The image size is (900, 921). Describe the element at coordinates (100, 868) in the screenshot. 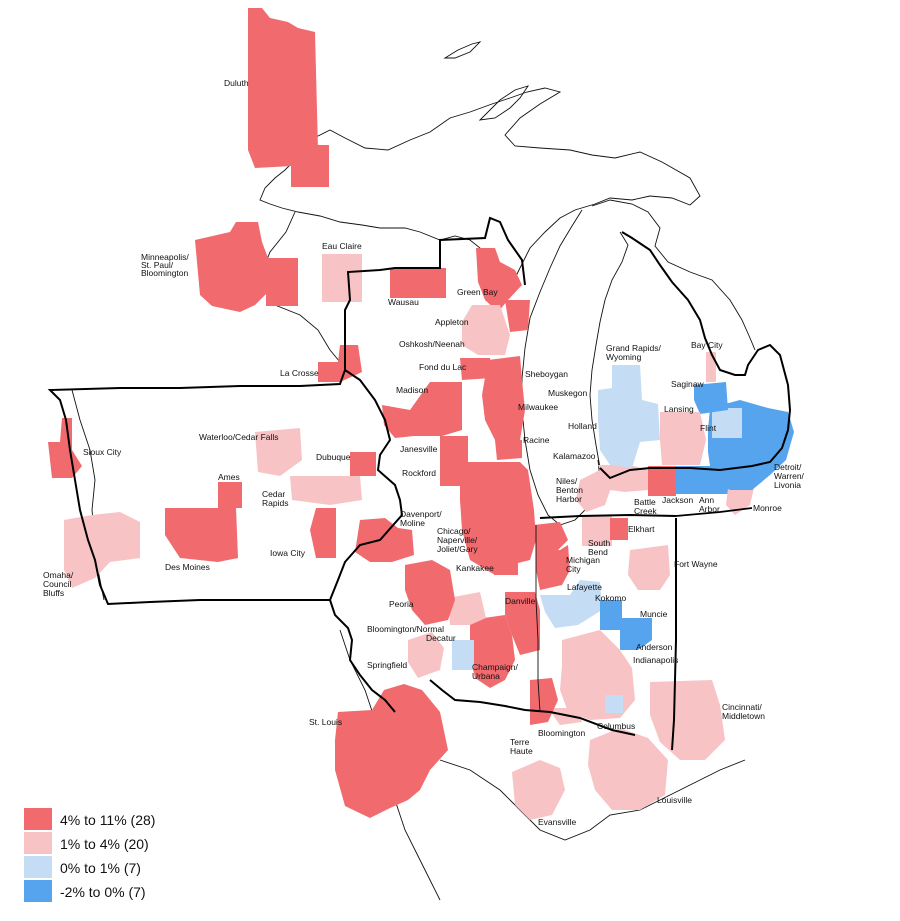

I see `legend-label-low: 0% to 1% (7)` at that location.